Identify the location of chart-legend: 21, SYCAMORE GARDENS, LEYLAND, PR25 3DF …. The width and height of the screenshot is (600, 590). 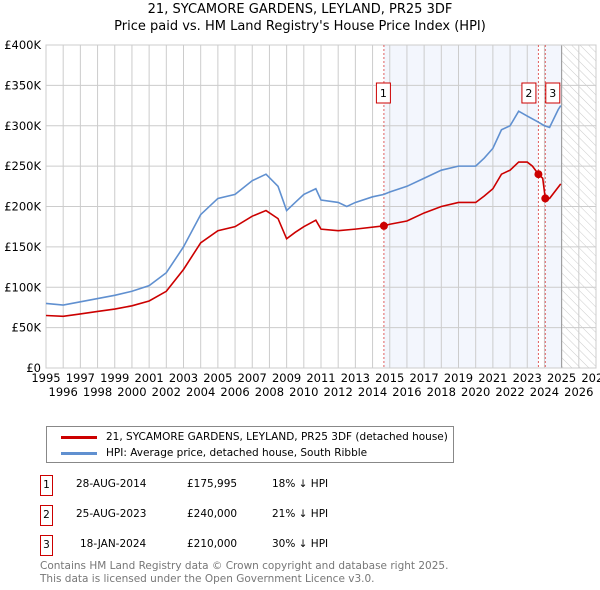
(250, 444).